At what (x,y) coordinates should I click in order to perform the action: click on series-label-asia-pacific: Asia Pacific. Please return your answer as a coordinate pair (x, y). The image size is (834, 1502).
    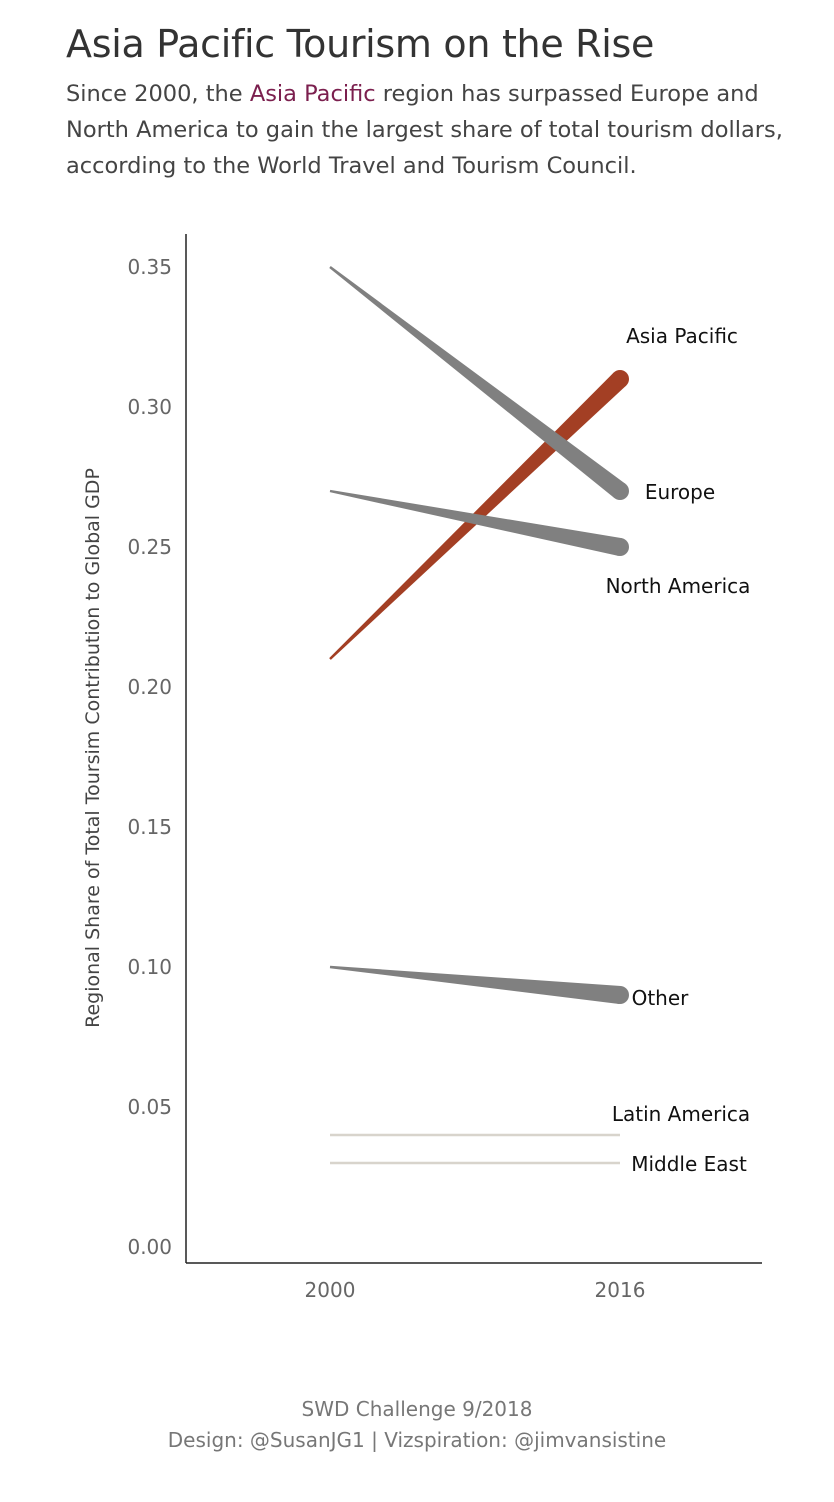
    Looking at the image, I should click on (682, 336).